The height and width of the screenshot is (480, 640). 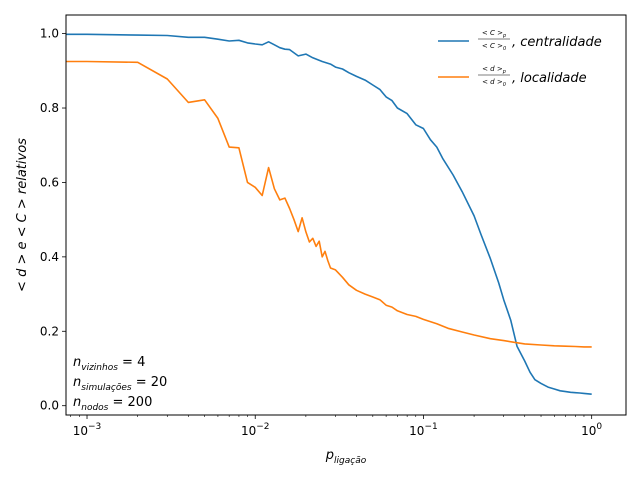 What do you see at coordinates (112, 404) in the screenshot?
I see `annotation-n-nodos: nnodos = 200` at bounding box center [112, 404].